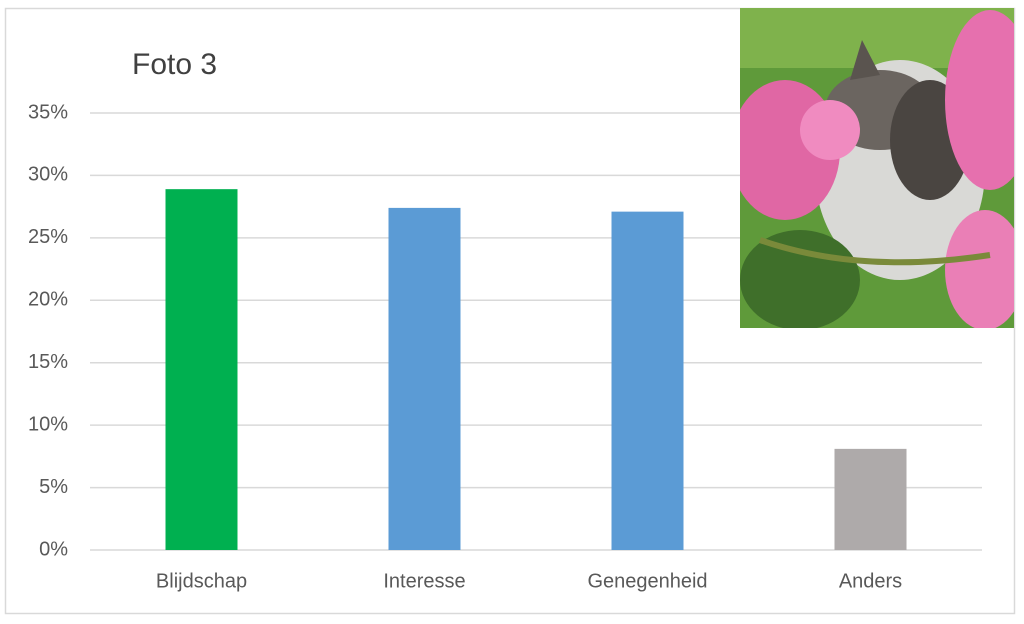 Image resolution: width=1024 pixels, height=624 pixels. I want to click on y-tick-label: 25%, so click(48, 237).